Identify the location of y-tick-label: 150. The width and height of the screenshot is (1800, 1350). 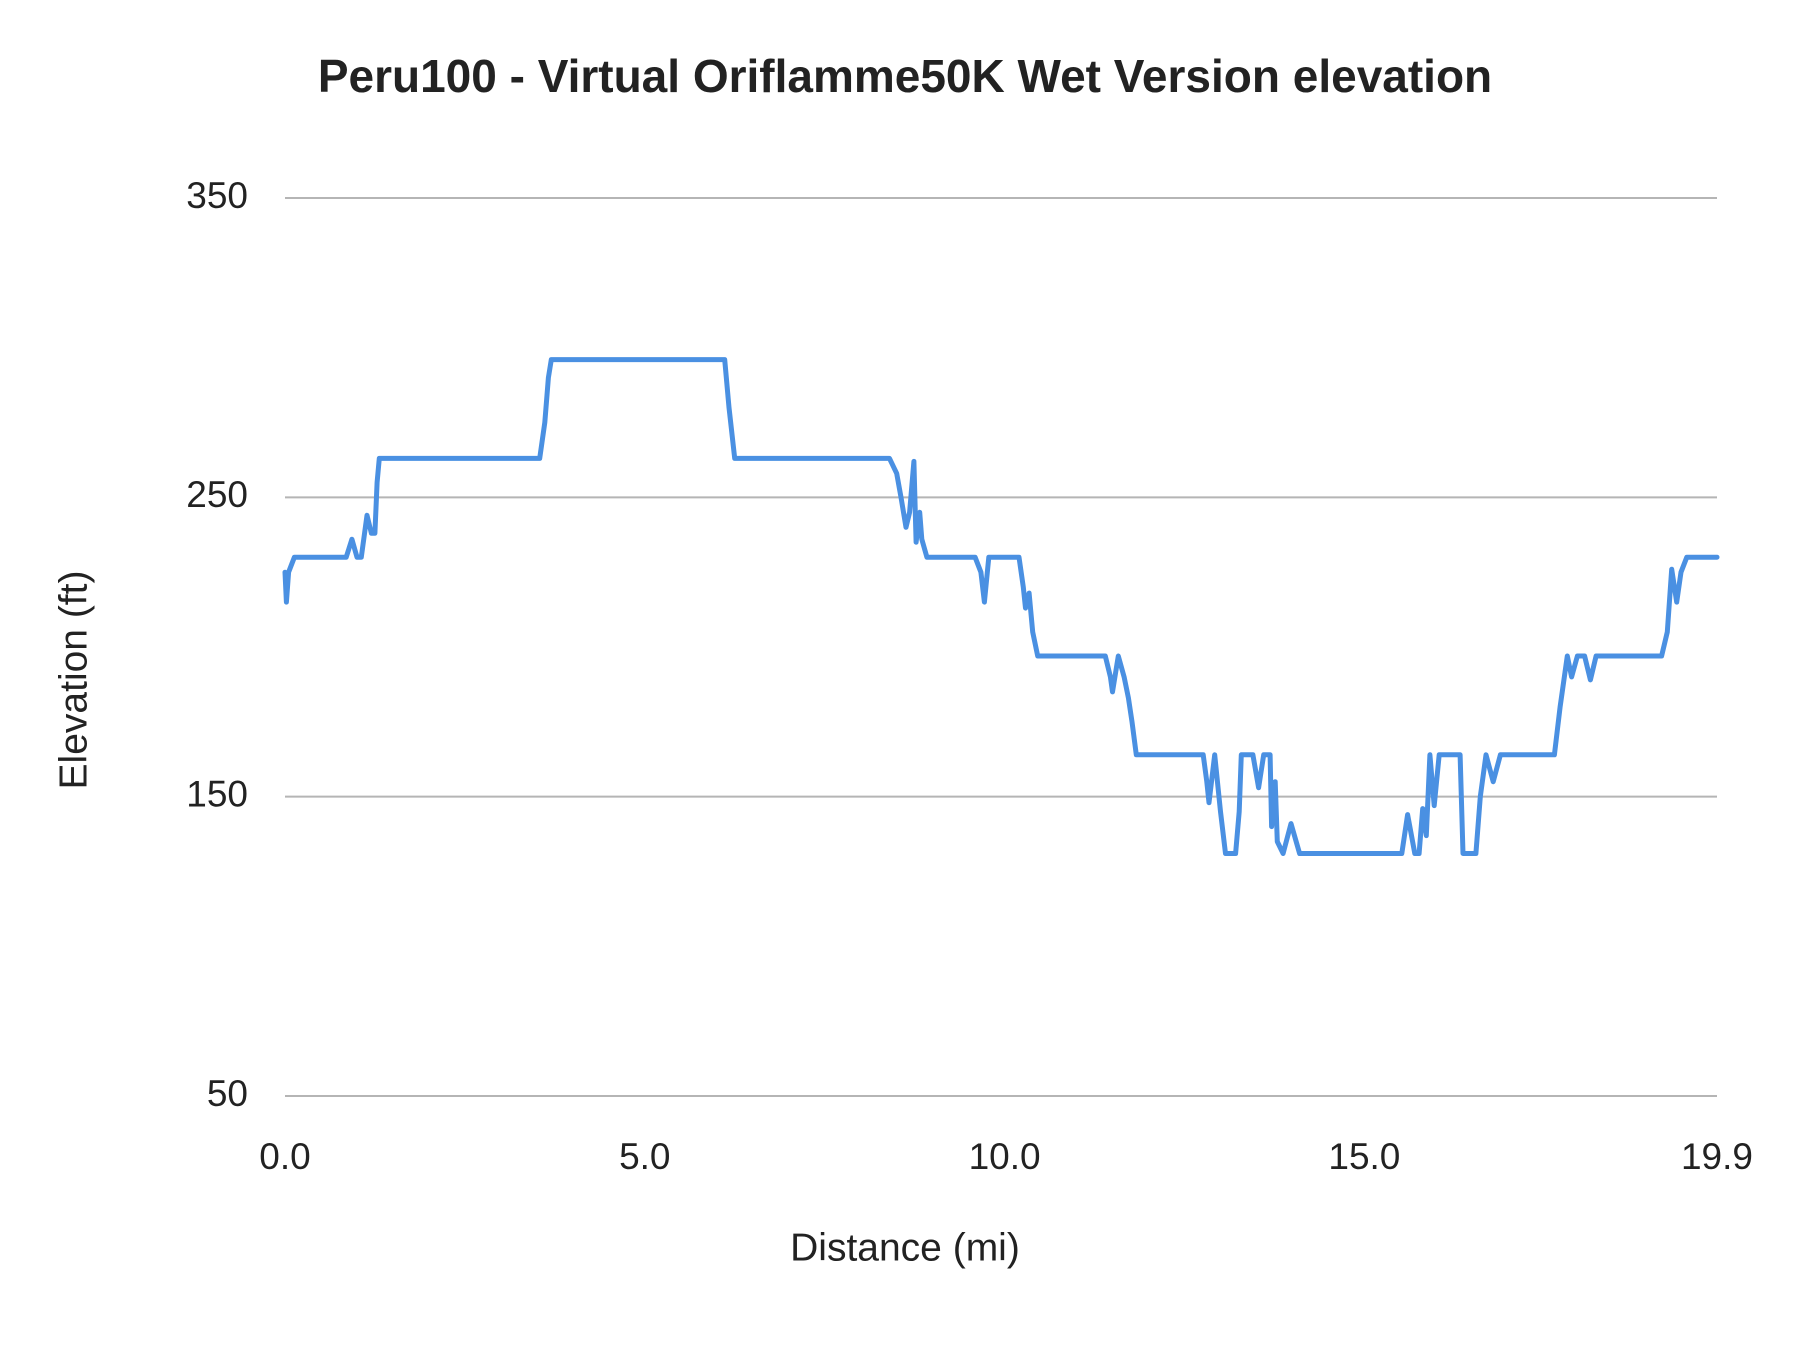
(217, 793).